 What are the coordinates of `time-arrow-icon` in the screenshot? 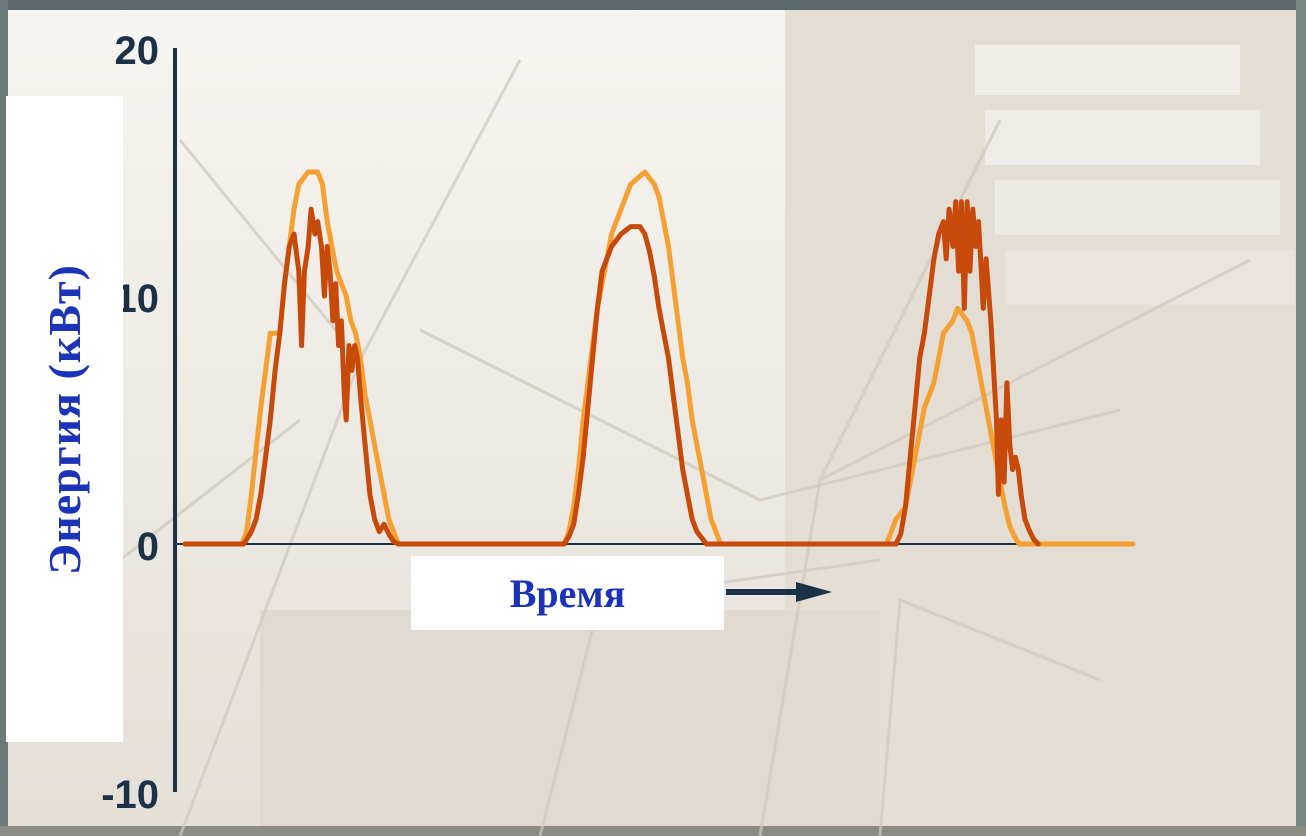 It's located at (779, 592).